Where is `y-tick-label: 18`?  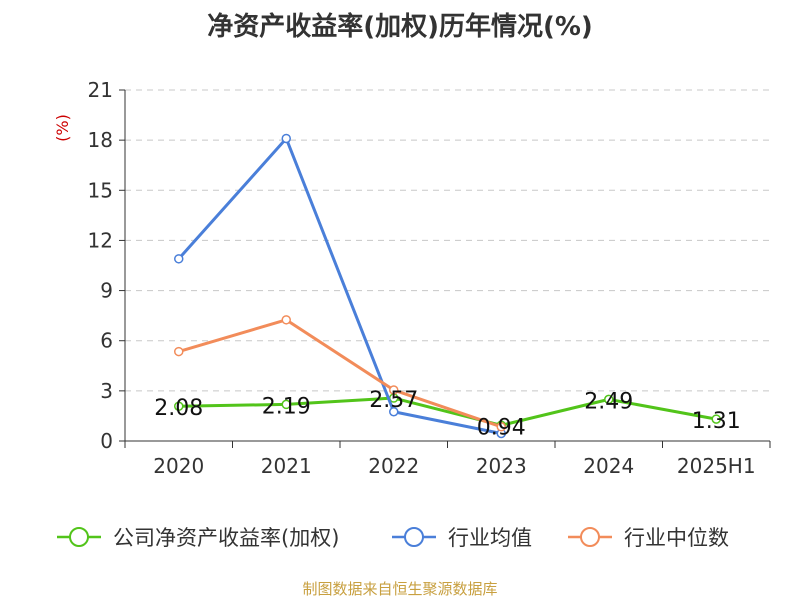
y-tick-label: 18 is located at coordinates (100, 140).